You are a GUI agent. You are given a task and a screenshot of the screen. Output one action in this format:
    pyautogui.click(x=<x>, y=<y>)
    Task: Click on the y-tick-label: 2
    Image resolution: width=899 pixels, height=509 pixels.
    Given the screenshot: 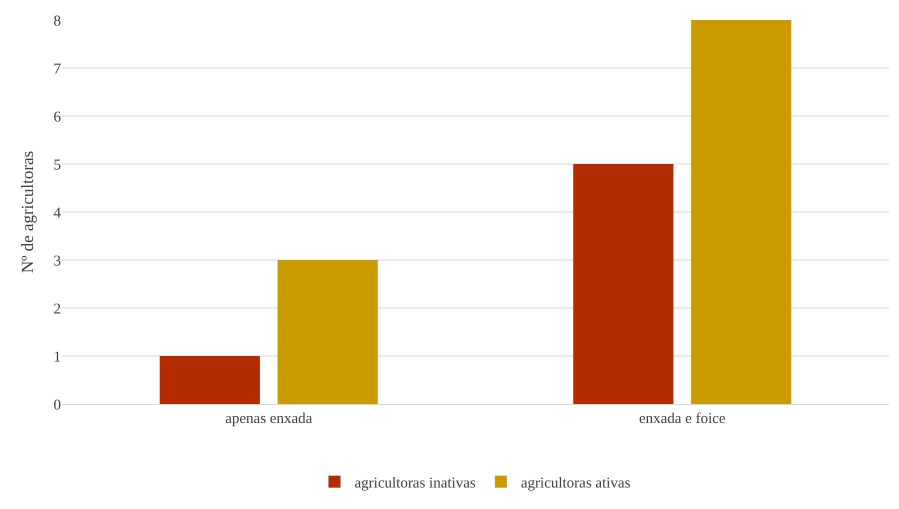 What is the action you would take?
    pyautogui.click(x=57, y=309)
    